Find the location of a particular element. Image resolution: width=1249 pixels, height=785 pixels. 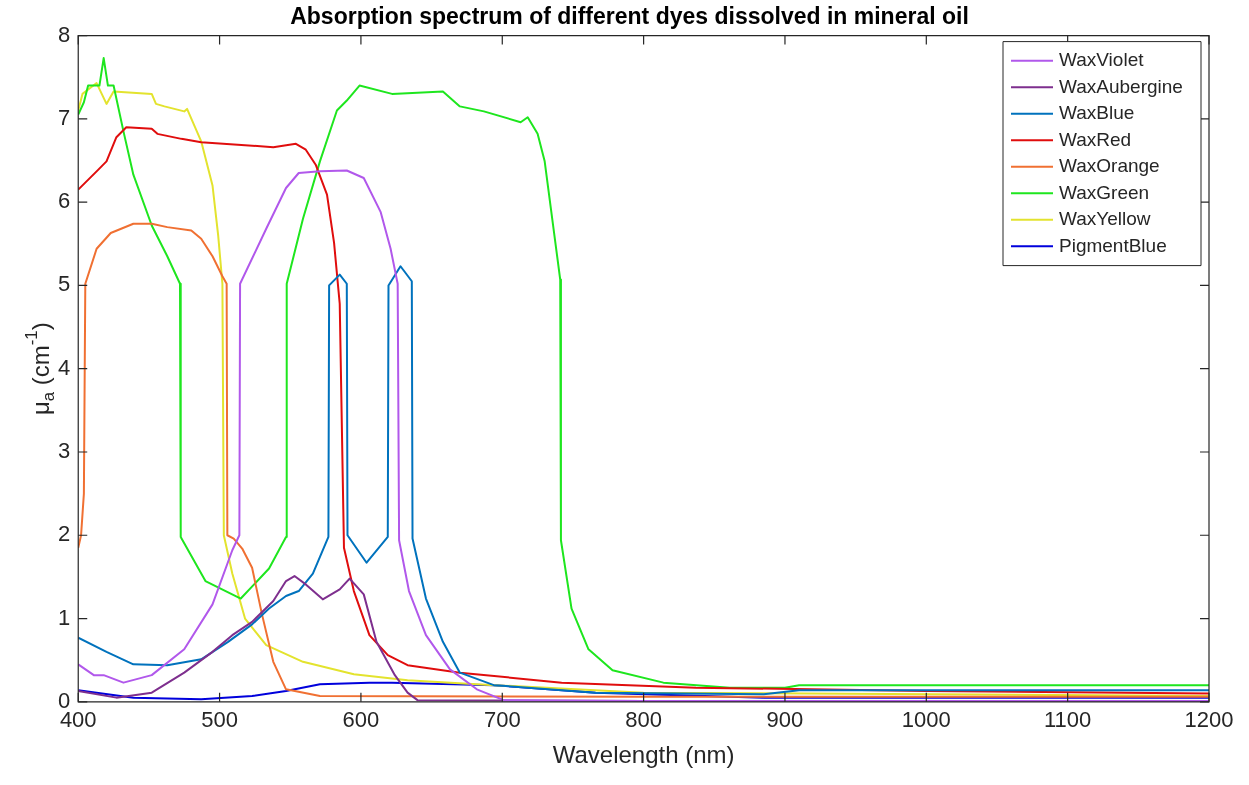

x-axis-title: Wavelength (nm) is located at coordinates (643, 755).